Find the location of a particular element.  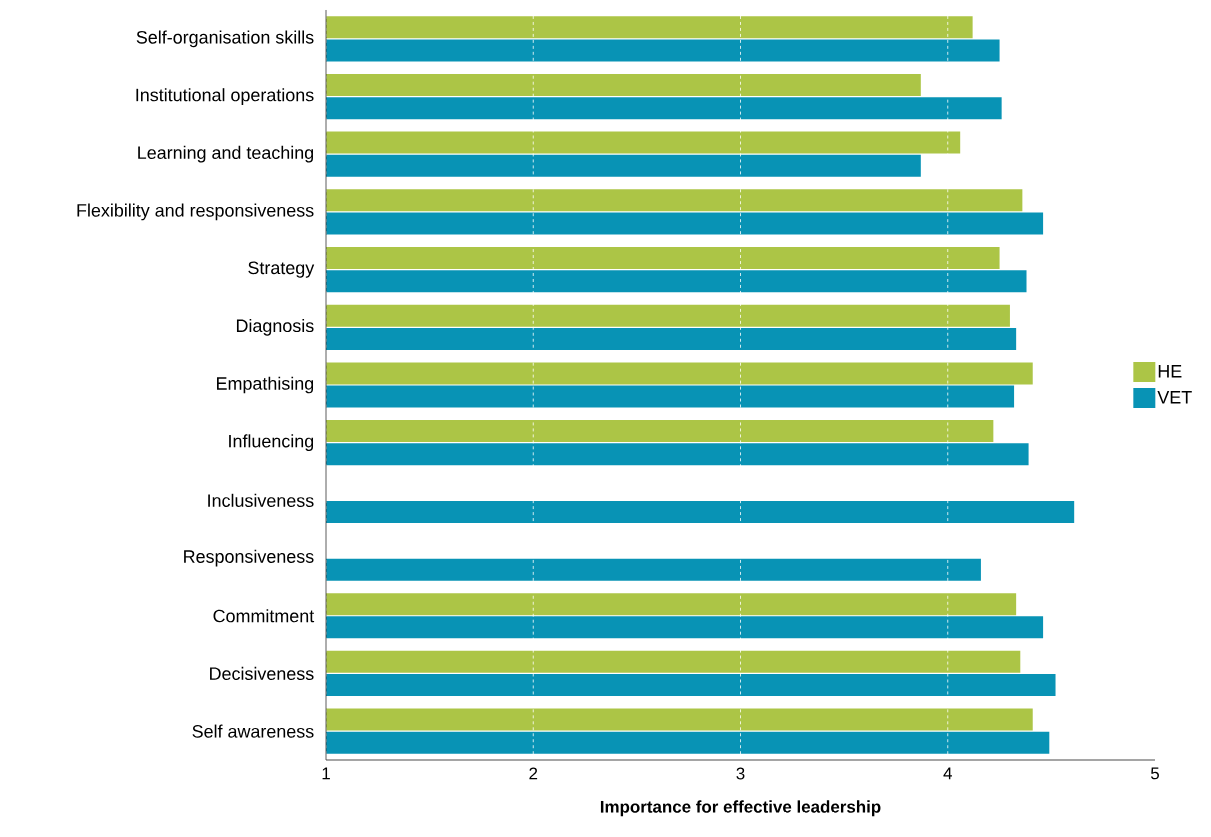

y-tick-label: Strategy is located at coordinates (281, 269).